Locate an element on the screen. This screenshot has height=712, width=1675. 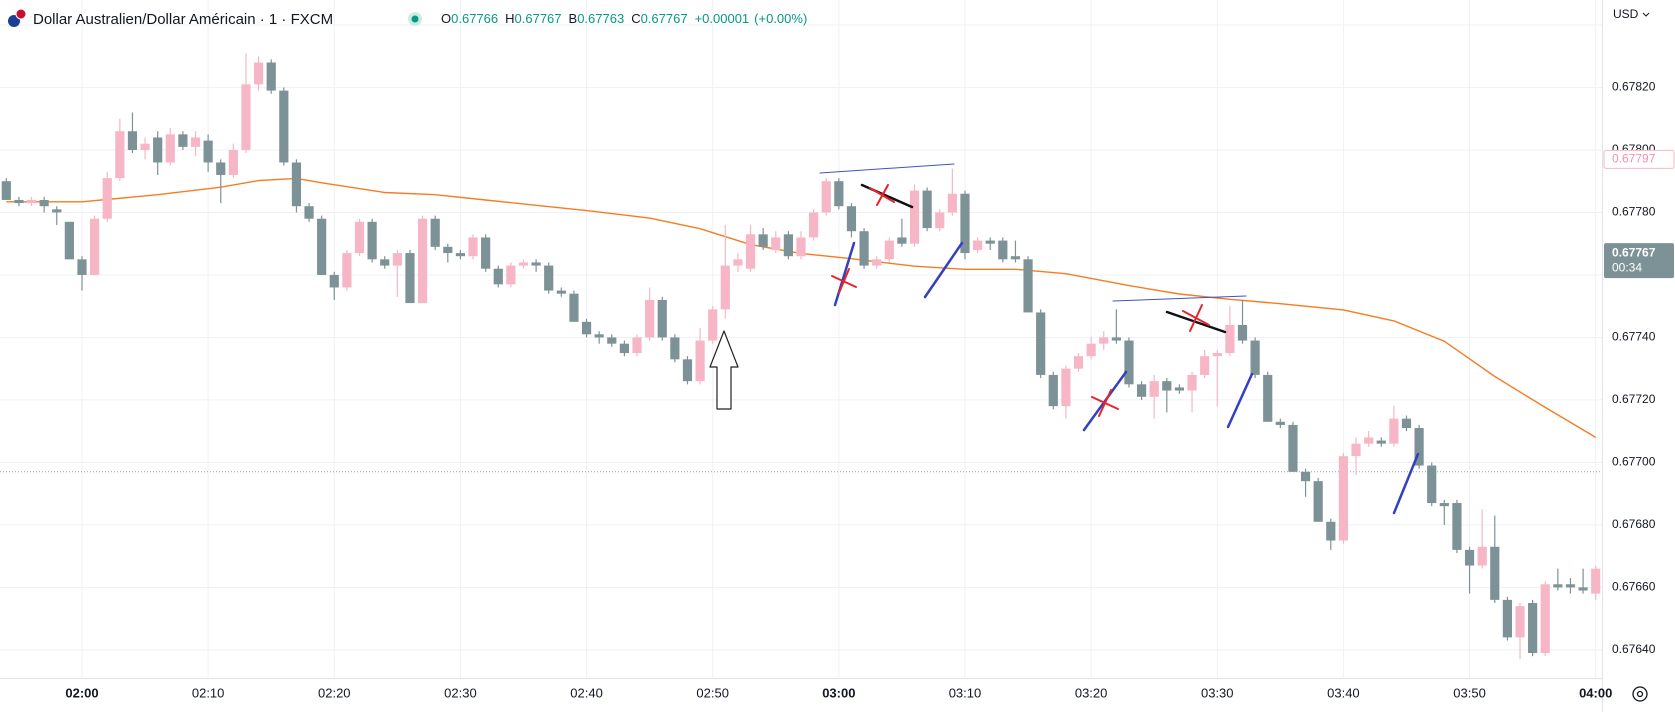
x-tick-label: 03:10 is located at coordinates (965, 692).